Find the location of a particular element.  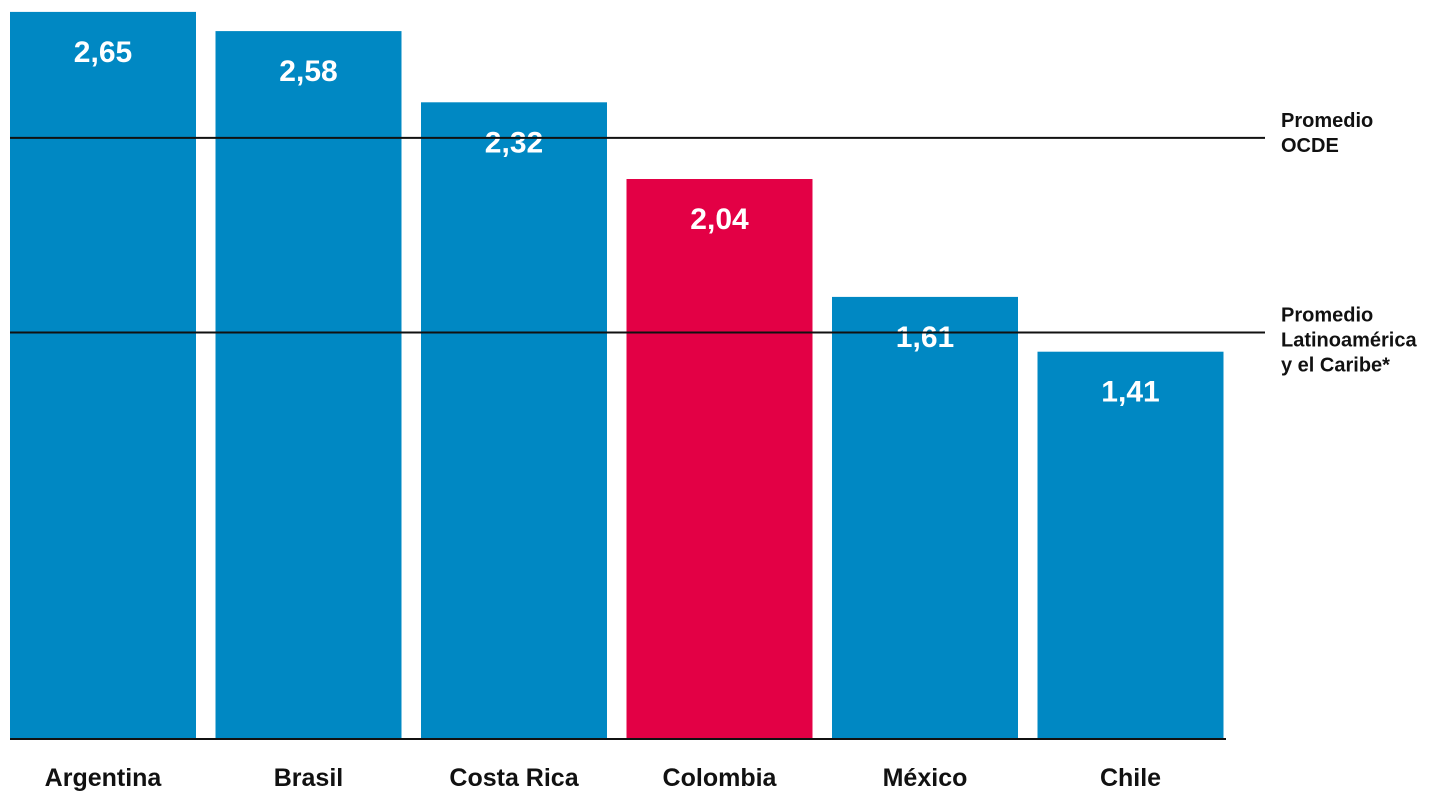

reference-line-label-1: Promedio OCDE is located at coordinates (1327, 133).